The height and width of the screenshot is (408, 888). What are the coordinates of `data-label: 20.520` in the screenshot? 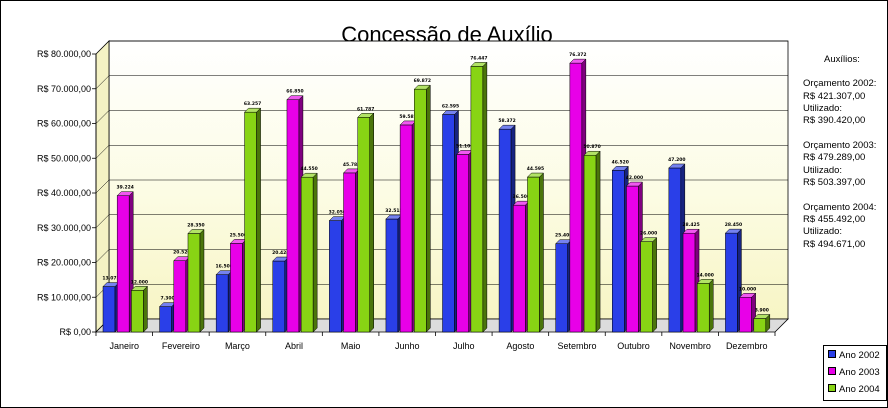 It's located at (181, 253).